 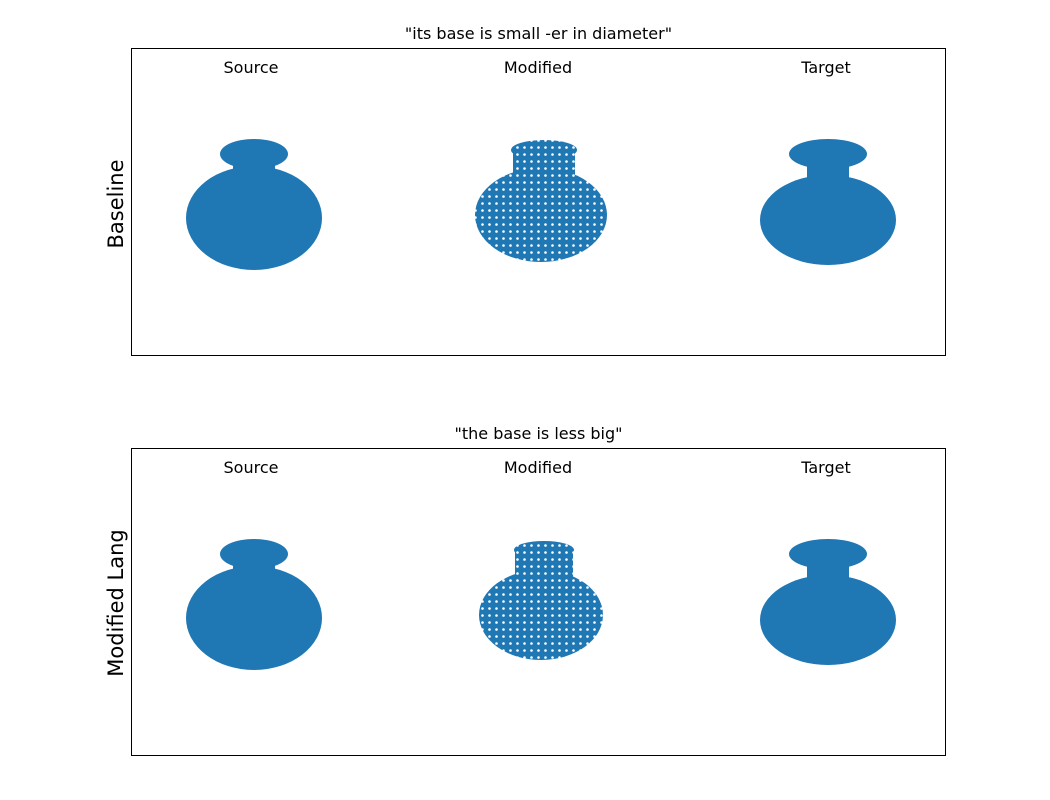 I want to click on row-label-modified-lang: Modified Lang, so click(x=116, y=603).